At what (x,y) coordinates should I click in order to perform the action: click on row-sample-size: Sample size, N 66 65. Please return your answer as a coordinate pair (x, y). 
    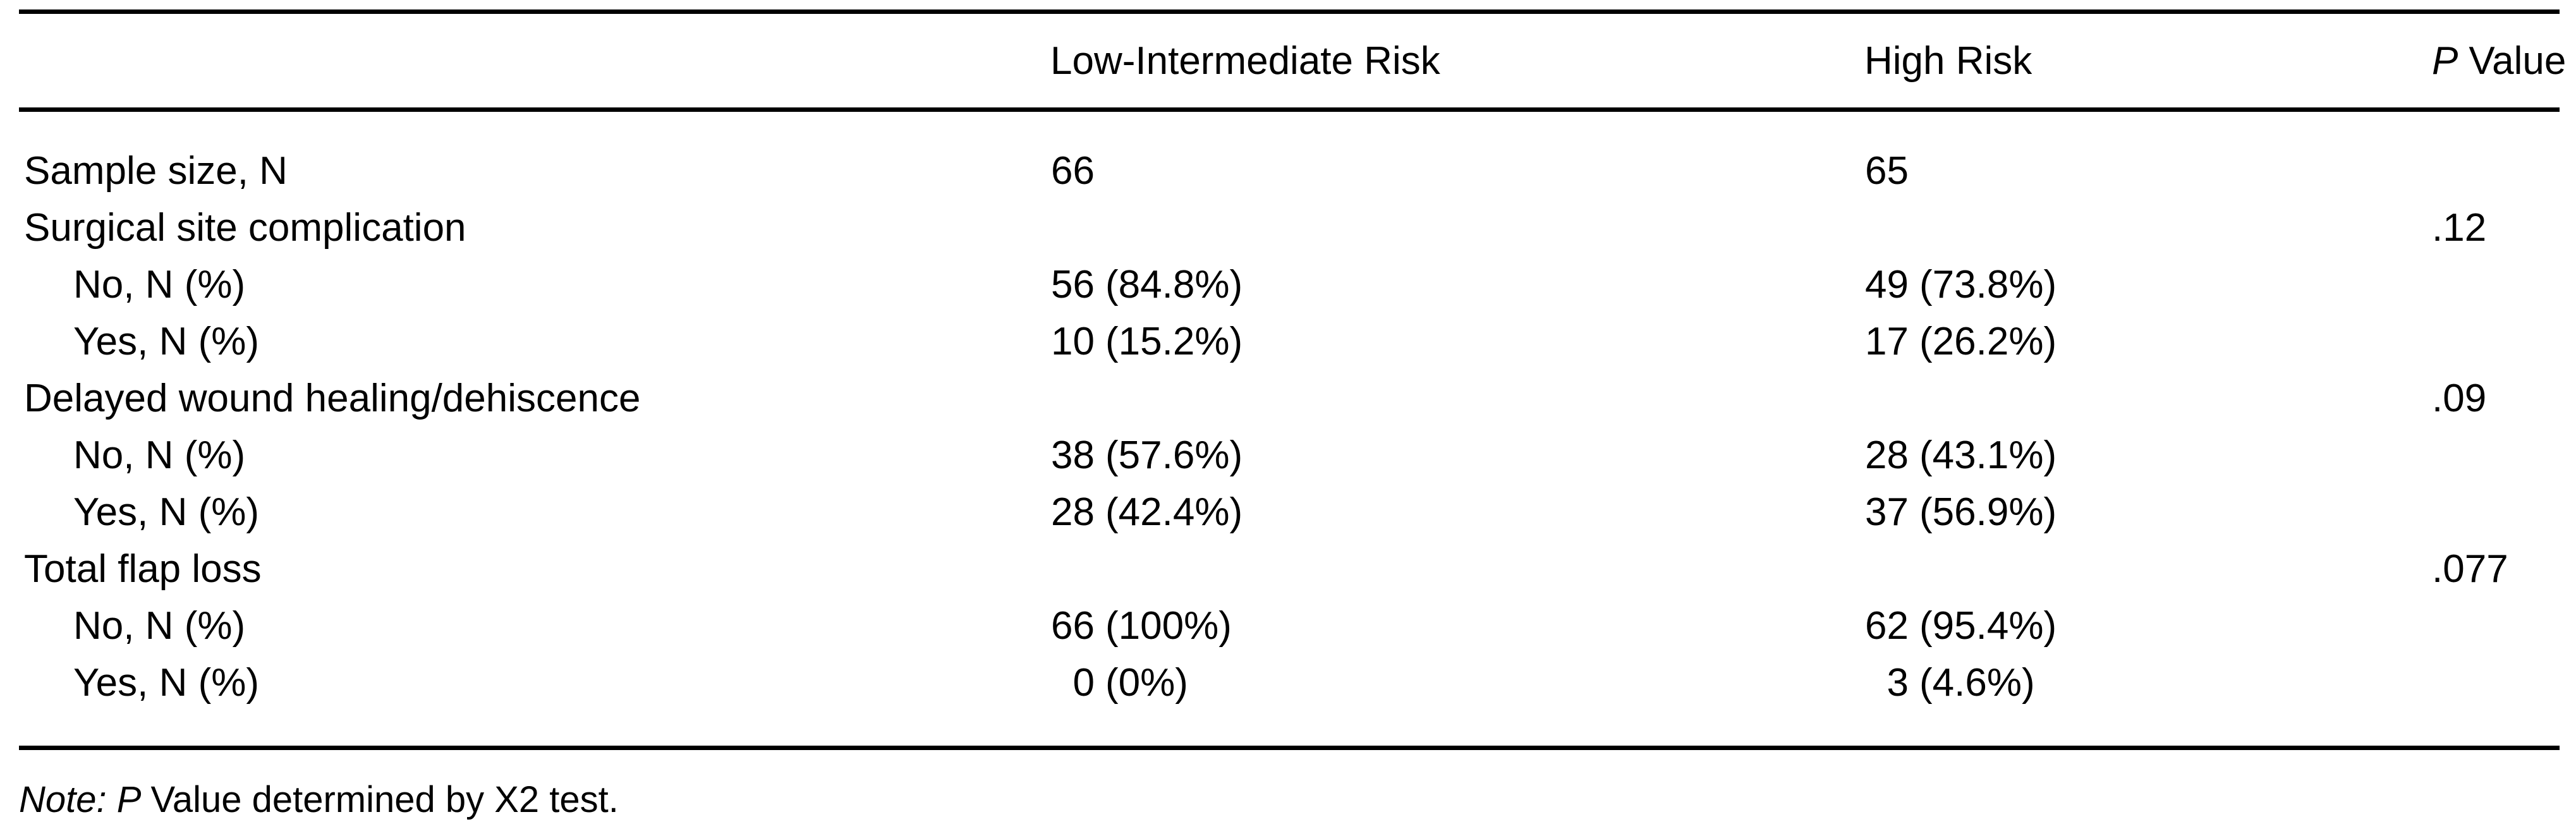
    Looking at the image, I should click on (1289, 155).